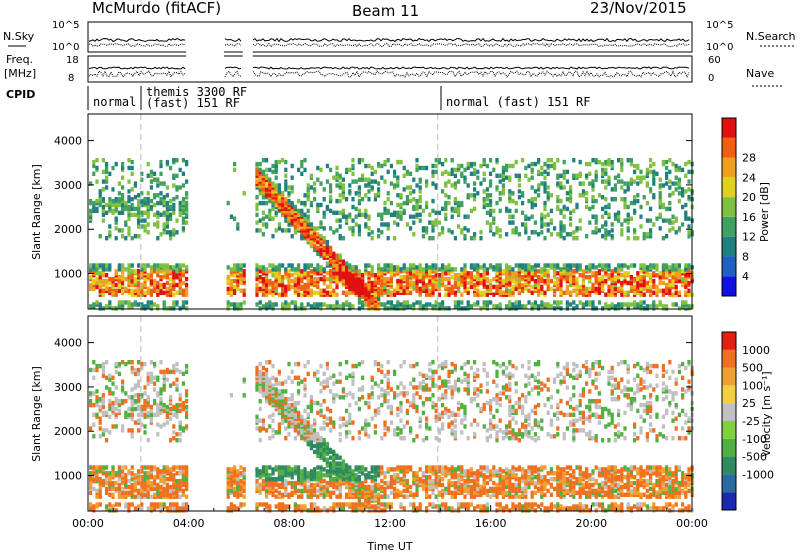 The width and height of the screenshot is (800, 554). What do you see at coordinates (764, 212) in the screenshot?
I see `power-colorbar-label: Power [dB]` at bounding box center [764, 212].